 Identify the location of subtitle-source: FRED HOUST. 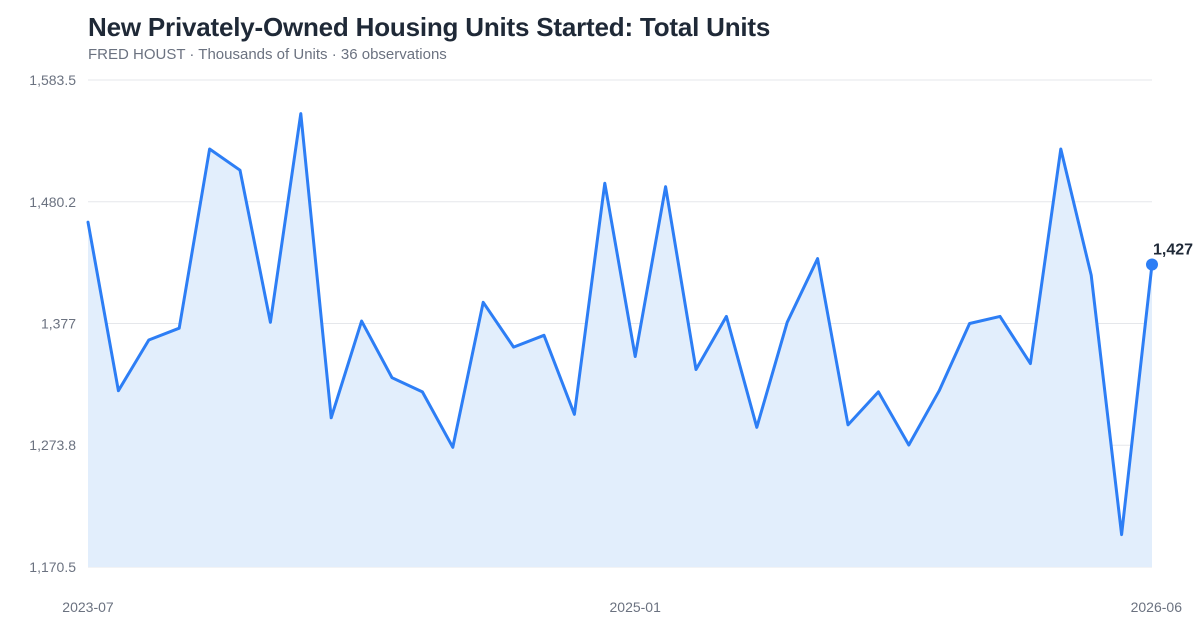
(137, 54).